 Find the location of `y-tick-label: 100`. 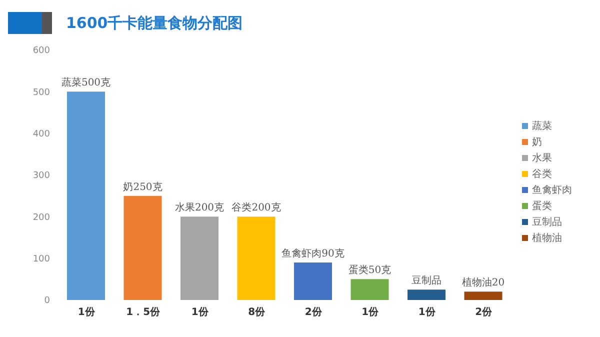

y-tick-label: 100 is located at coordinates (41, 259).